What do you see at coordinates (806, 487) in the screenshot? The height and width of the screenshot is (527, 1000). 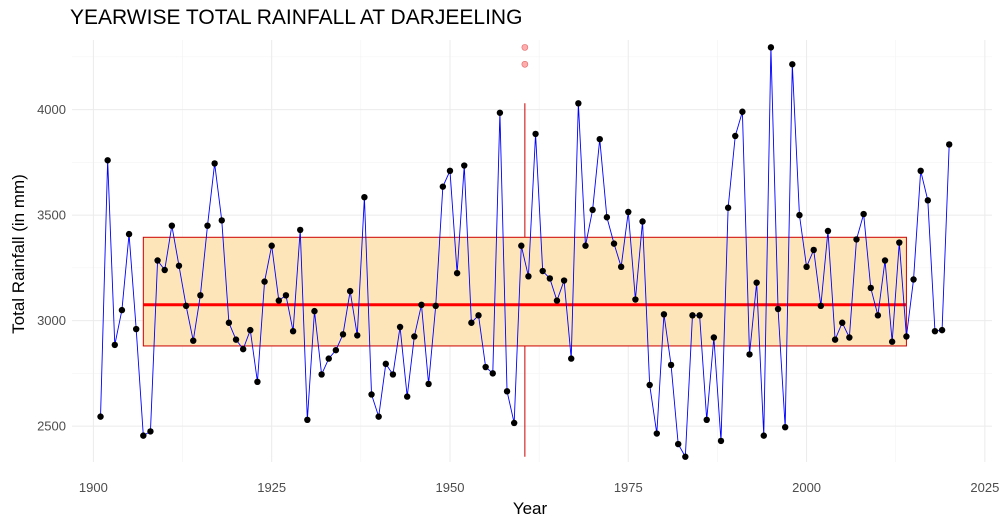 I see `x-tick-label: 2000` at bounding box center [806, 487].